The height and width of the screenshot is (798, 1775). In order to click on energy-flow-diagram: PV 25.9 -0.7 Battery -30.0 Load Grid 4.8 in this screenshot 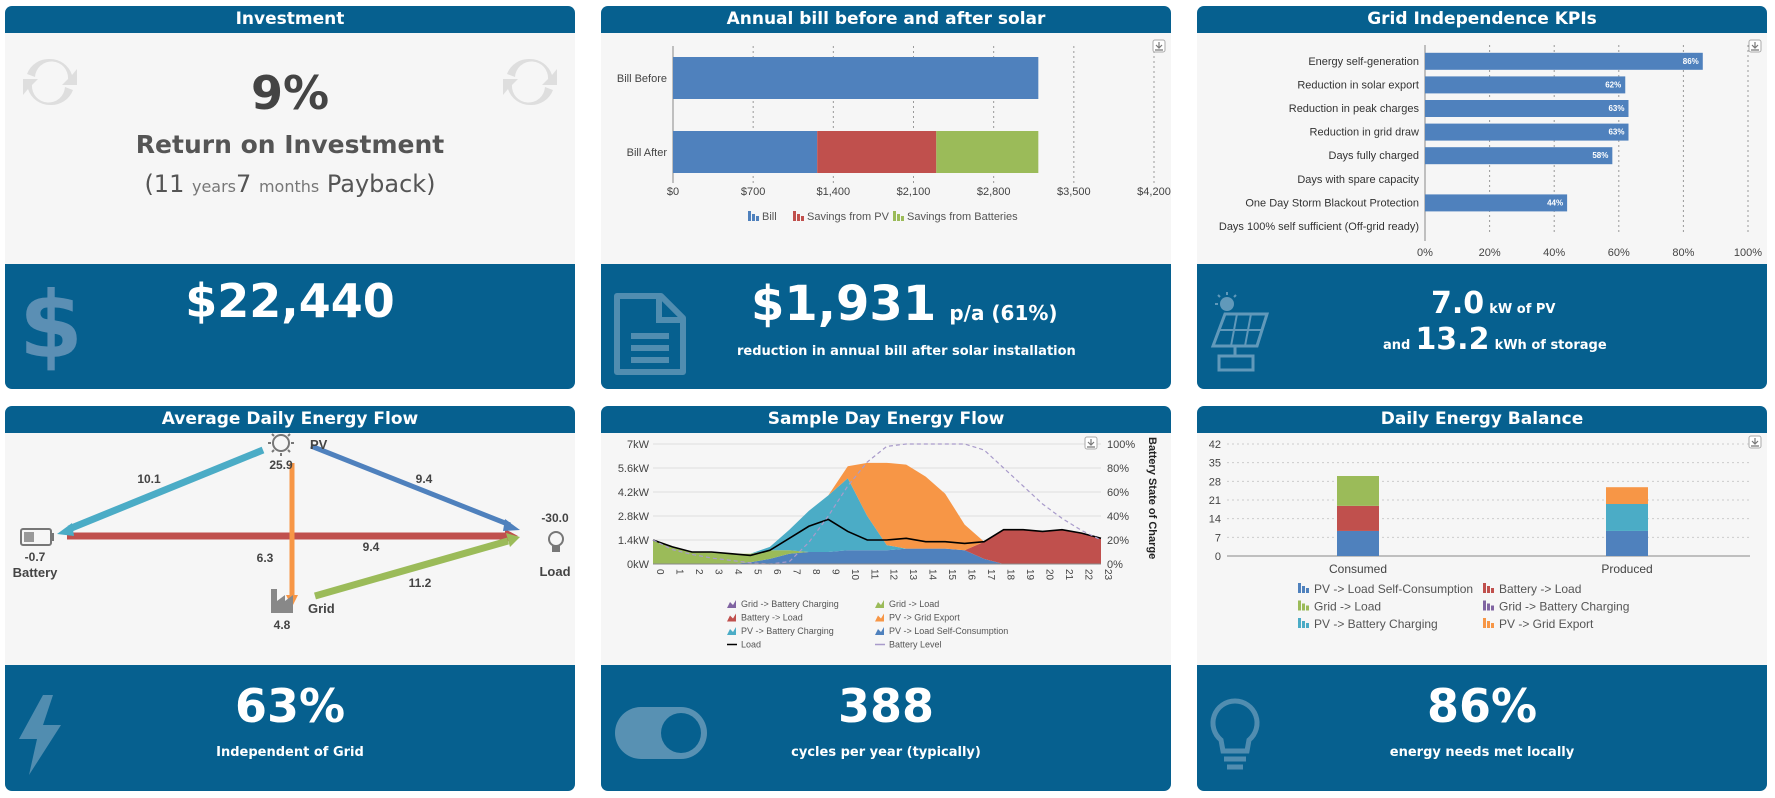, I will do `click(292, 531)`.